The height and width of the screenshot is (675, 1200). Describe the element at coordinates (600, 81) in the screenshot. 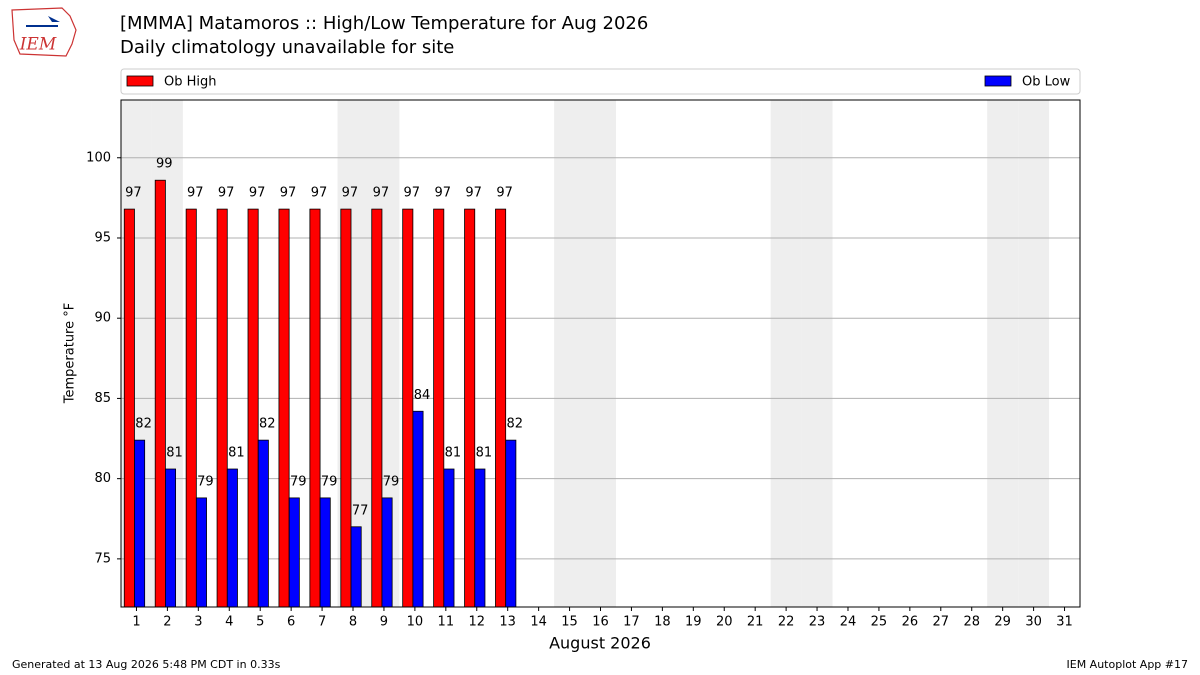

I see `legend-box` at that location.